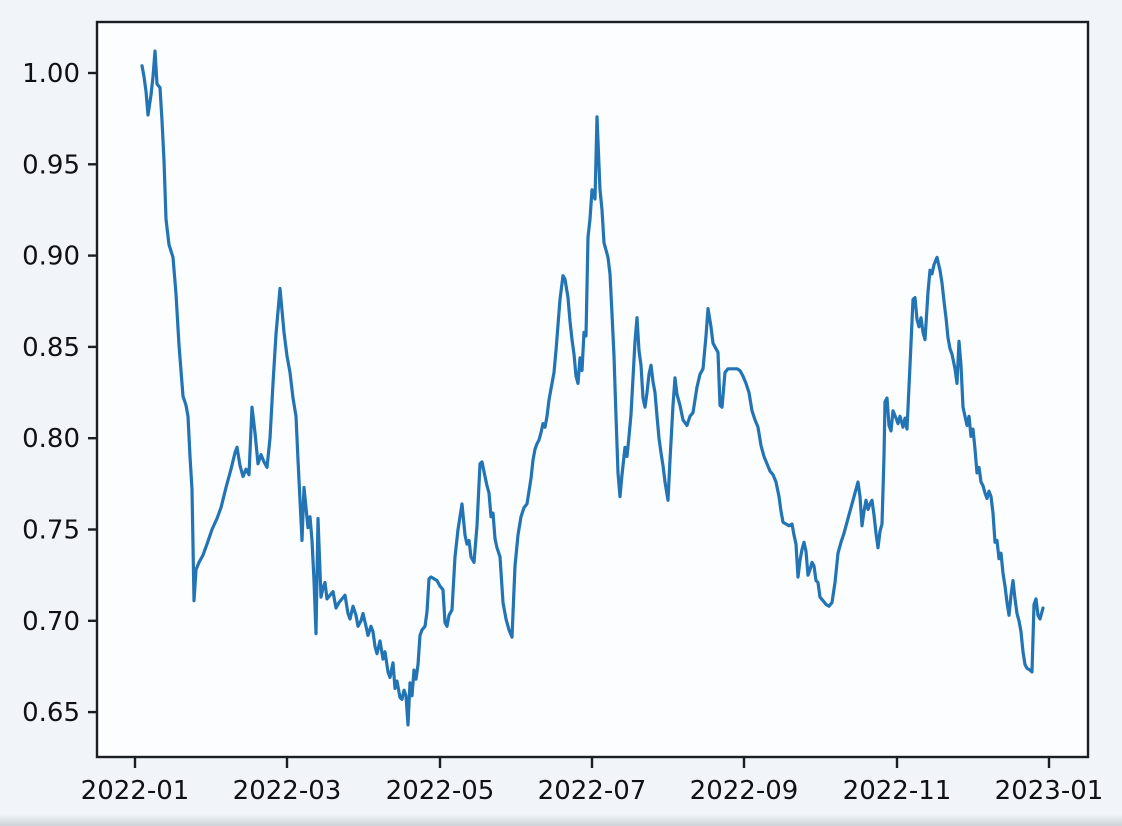 The width and height of the screenshot is (1122, 826). I want to click on y-tick-label: 0.75, so click(51, 531).